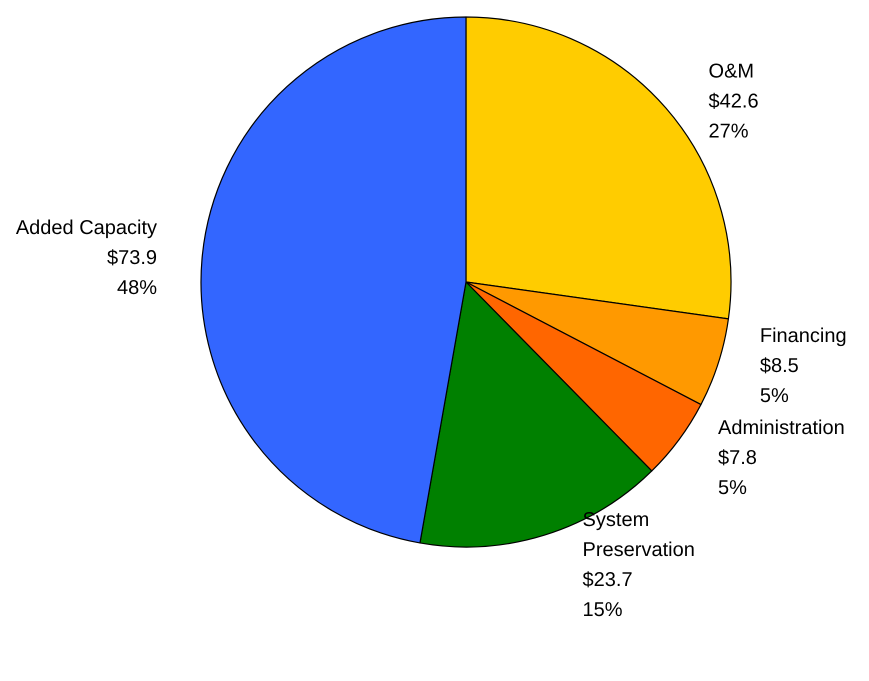 Image resolution: width=869 pixels, height=681 pixels. Describe the element at coordinates (737, 472) in the screenshot. I see `data-label: $7.8 5%` at that location.